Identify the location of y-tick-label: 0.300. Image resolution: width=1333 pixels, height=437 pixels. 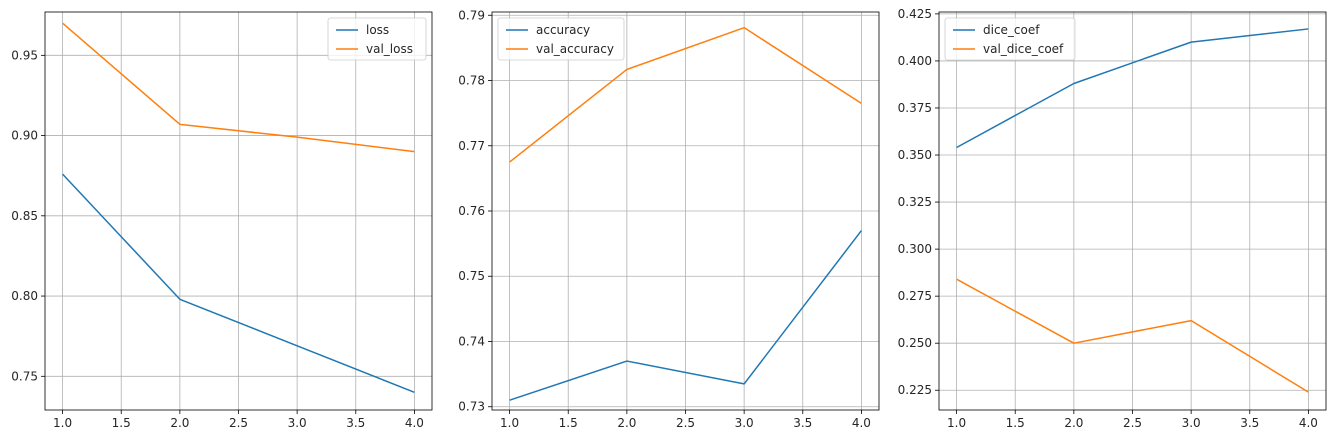
(915, 249).